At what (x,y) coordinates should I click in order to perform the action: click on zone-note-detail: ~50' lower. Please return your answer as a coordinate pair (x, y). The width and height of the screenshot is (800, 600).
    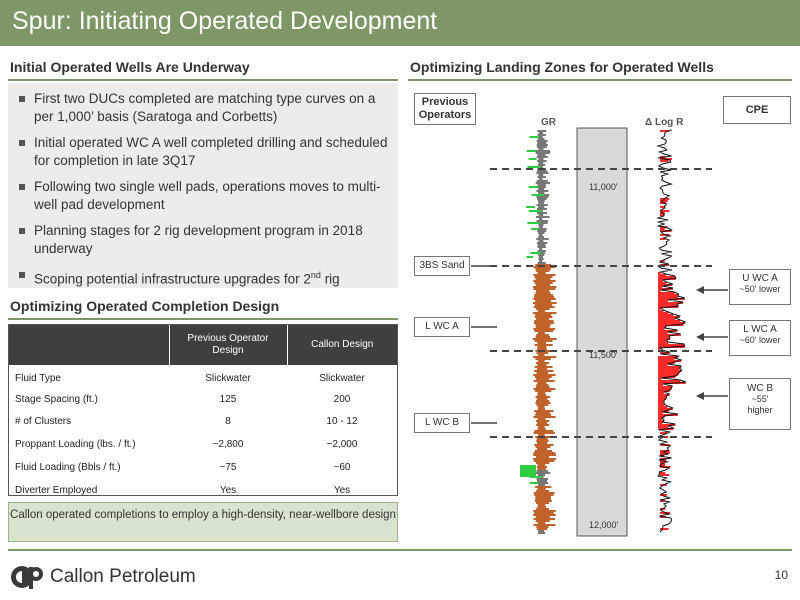
    Looking at the image, I should click on (760, 289).